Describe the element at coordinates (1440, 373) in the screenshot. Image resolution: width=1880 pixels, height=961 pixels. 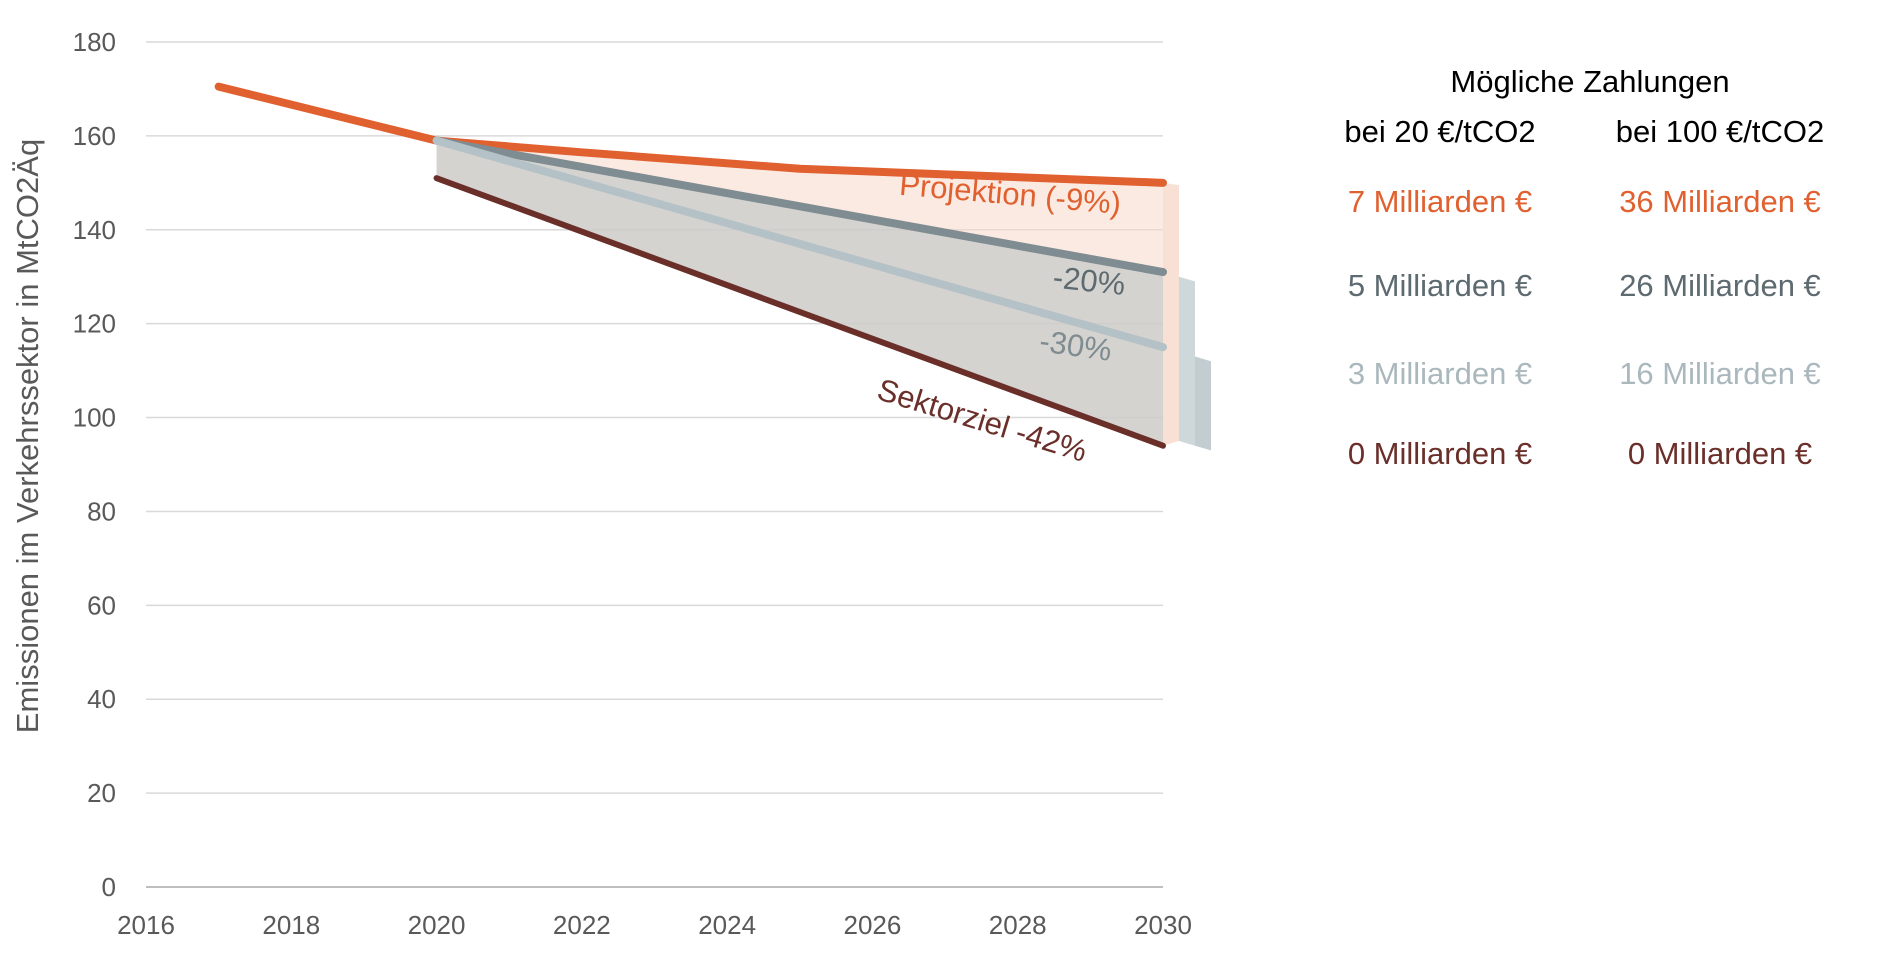
I see `payment-value-20: 3 Milliarden €` at that location.